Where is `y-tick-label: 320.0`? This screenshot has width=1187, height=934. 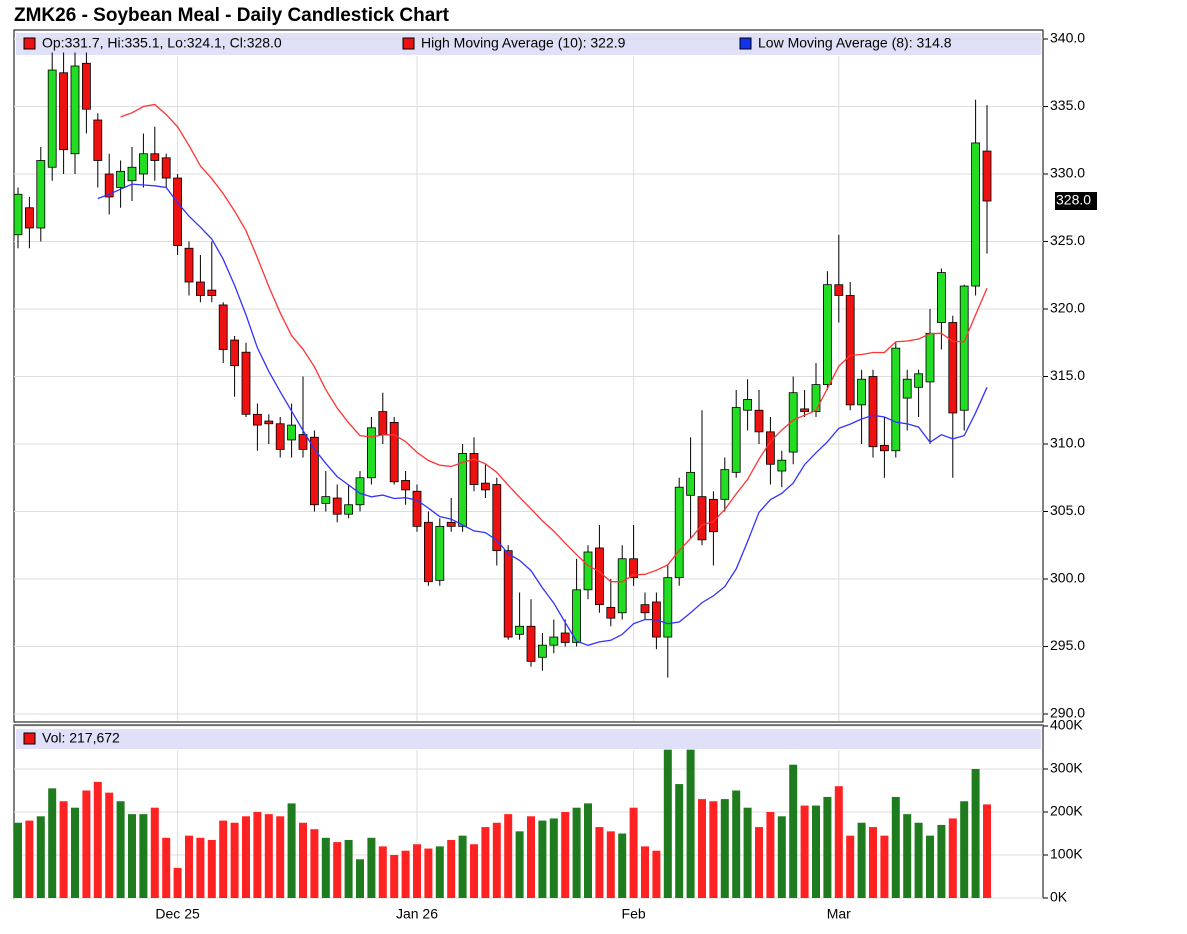
y-tick-label: 320.0 is located at coordinates (1067, 308).